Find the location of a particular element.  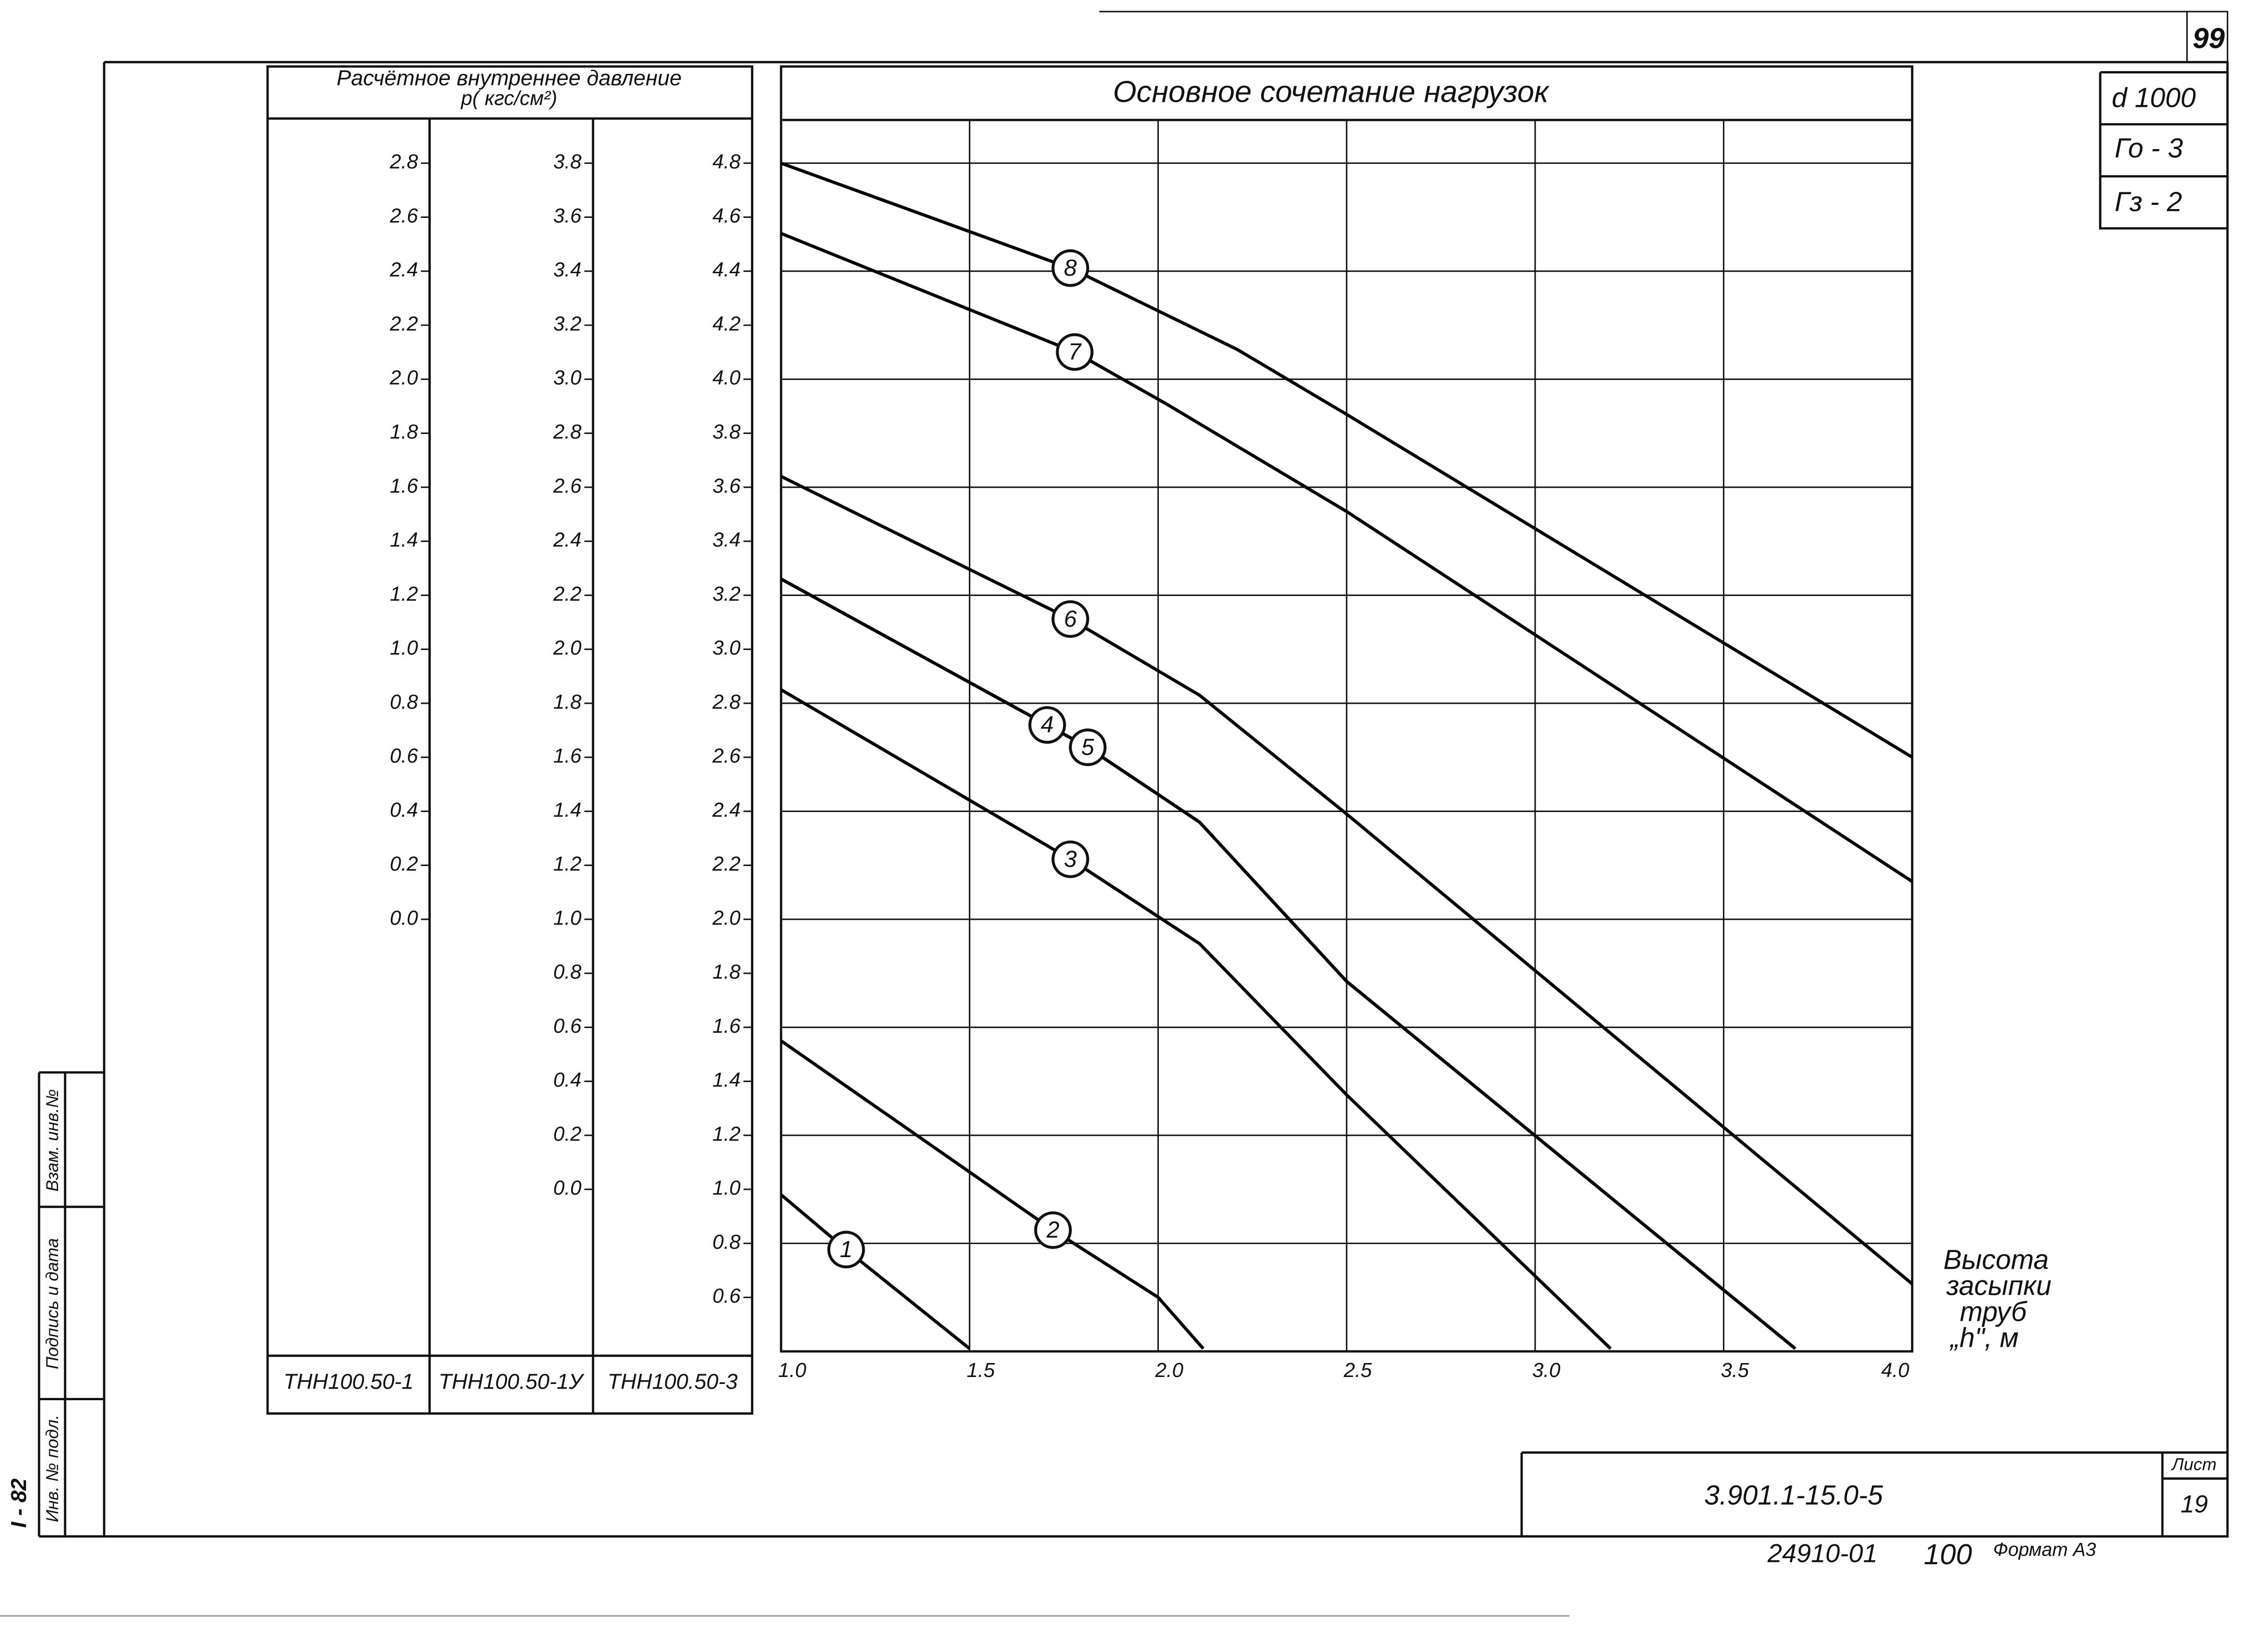

column-label: ТНН100.50-3 is located at coordinates (672, 1382).